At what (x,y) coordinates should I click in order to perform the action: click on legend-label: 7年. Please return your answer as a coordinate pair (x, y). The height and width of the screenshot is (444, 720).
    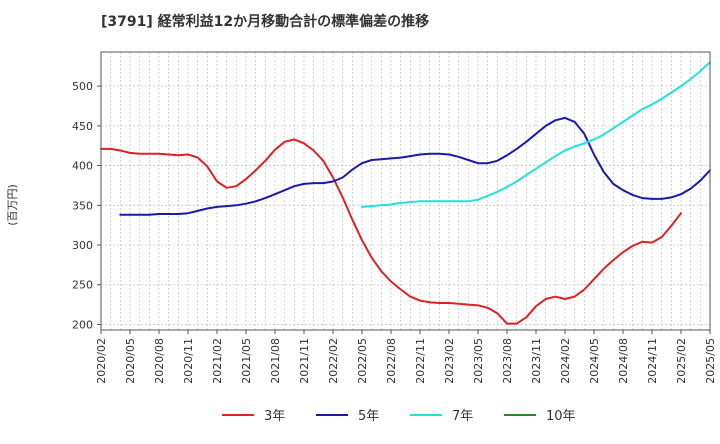
    Looking at the image, I should click on (462, 416).